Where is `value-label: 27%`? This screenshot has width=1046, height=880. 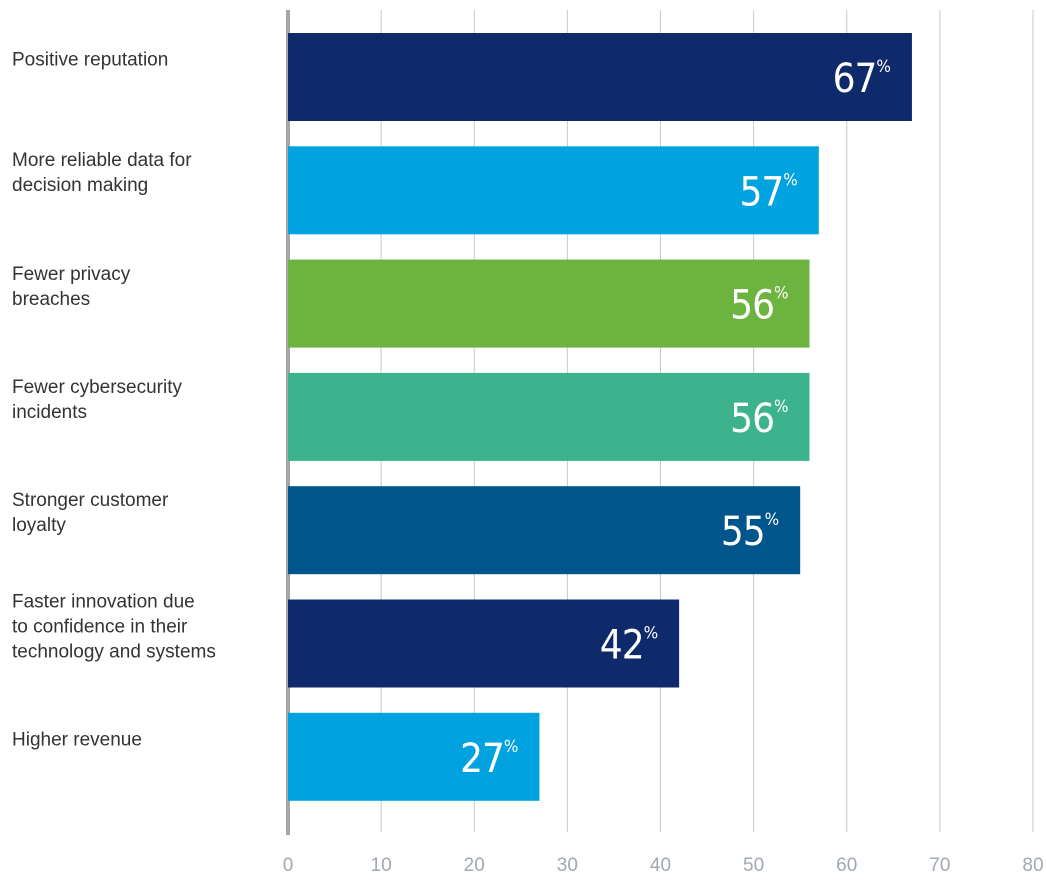
value-label: 27% is located at coordinates (489, 759).